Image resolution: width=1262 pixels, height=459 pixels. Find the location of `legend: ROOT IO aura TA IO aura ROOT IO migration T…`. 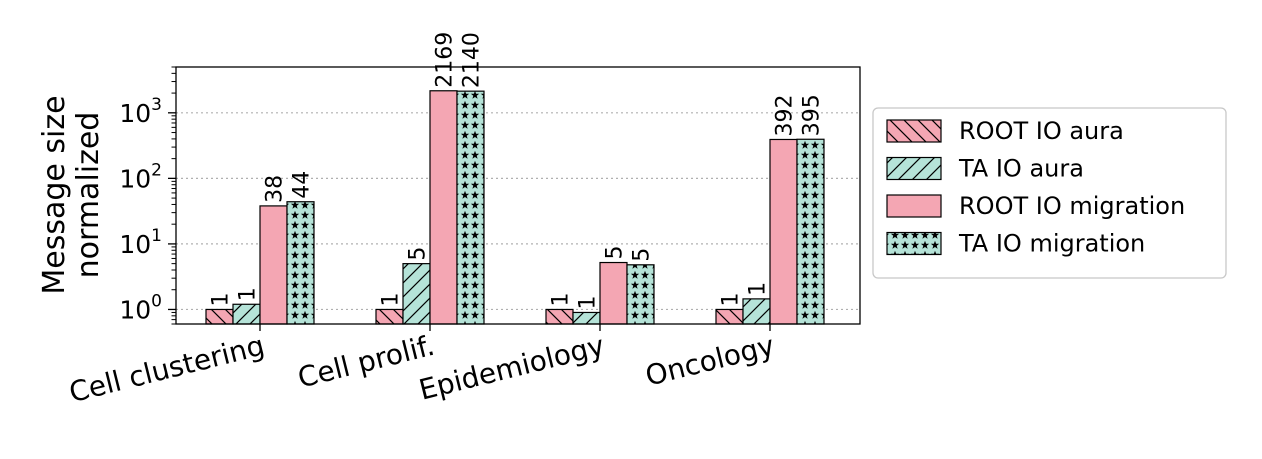

legend: ROOT IO aura TA IO aura ROOT IO migration T… is located at coordinates (1049, 193).